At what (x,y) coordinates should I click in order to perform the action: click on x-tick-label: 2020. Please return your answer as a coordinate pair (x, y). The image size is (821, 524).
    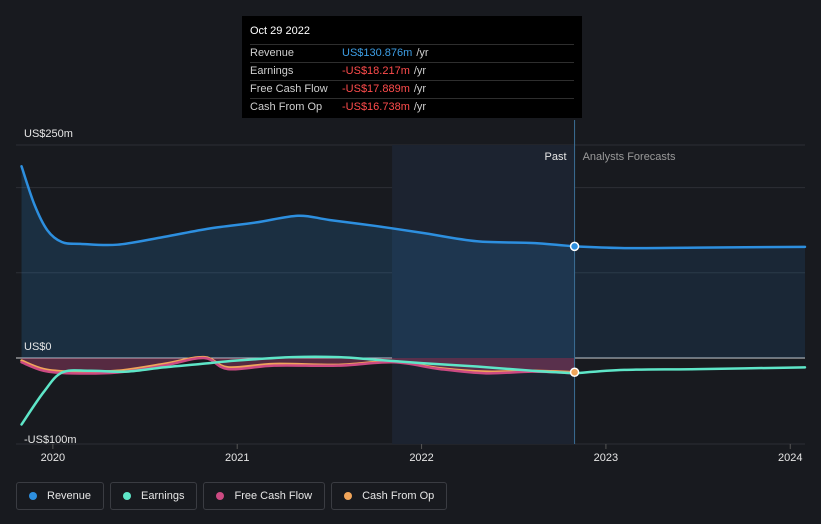
    Looking at the image, I should click on (53, 458).